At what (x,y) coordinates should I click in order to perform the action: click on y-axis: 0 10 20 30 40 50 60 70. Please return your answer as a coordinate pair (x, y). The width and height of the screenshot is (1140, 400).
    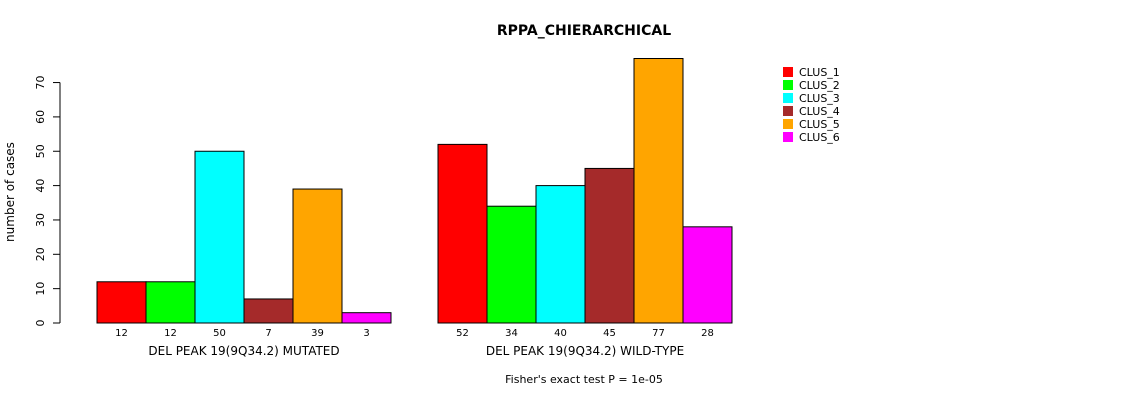
    Looking at the image, I should click on (47, 201).